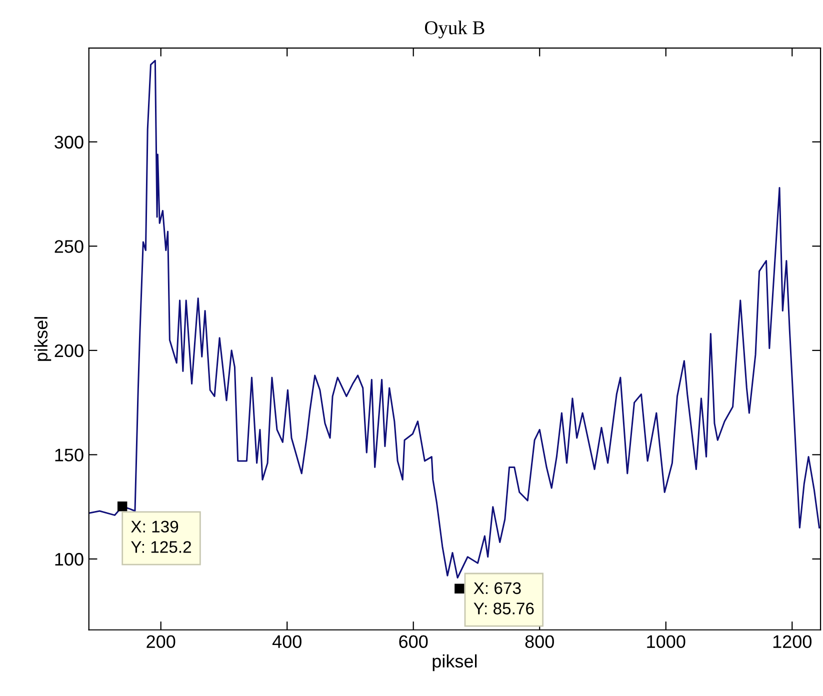 This screenshot has height=696, width=823. What do you see at coordinates (161, 536) in the screenshot?
I see `annotation: X: 139 Y: 125.2` at bounding box center [161, 536].